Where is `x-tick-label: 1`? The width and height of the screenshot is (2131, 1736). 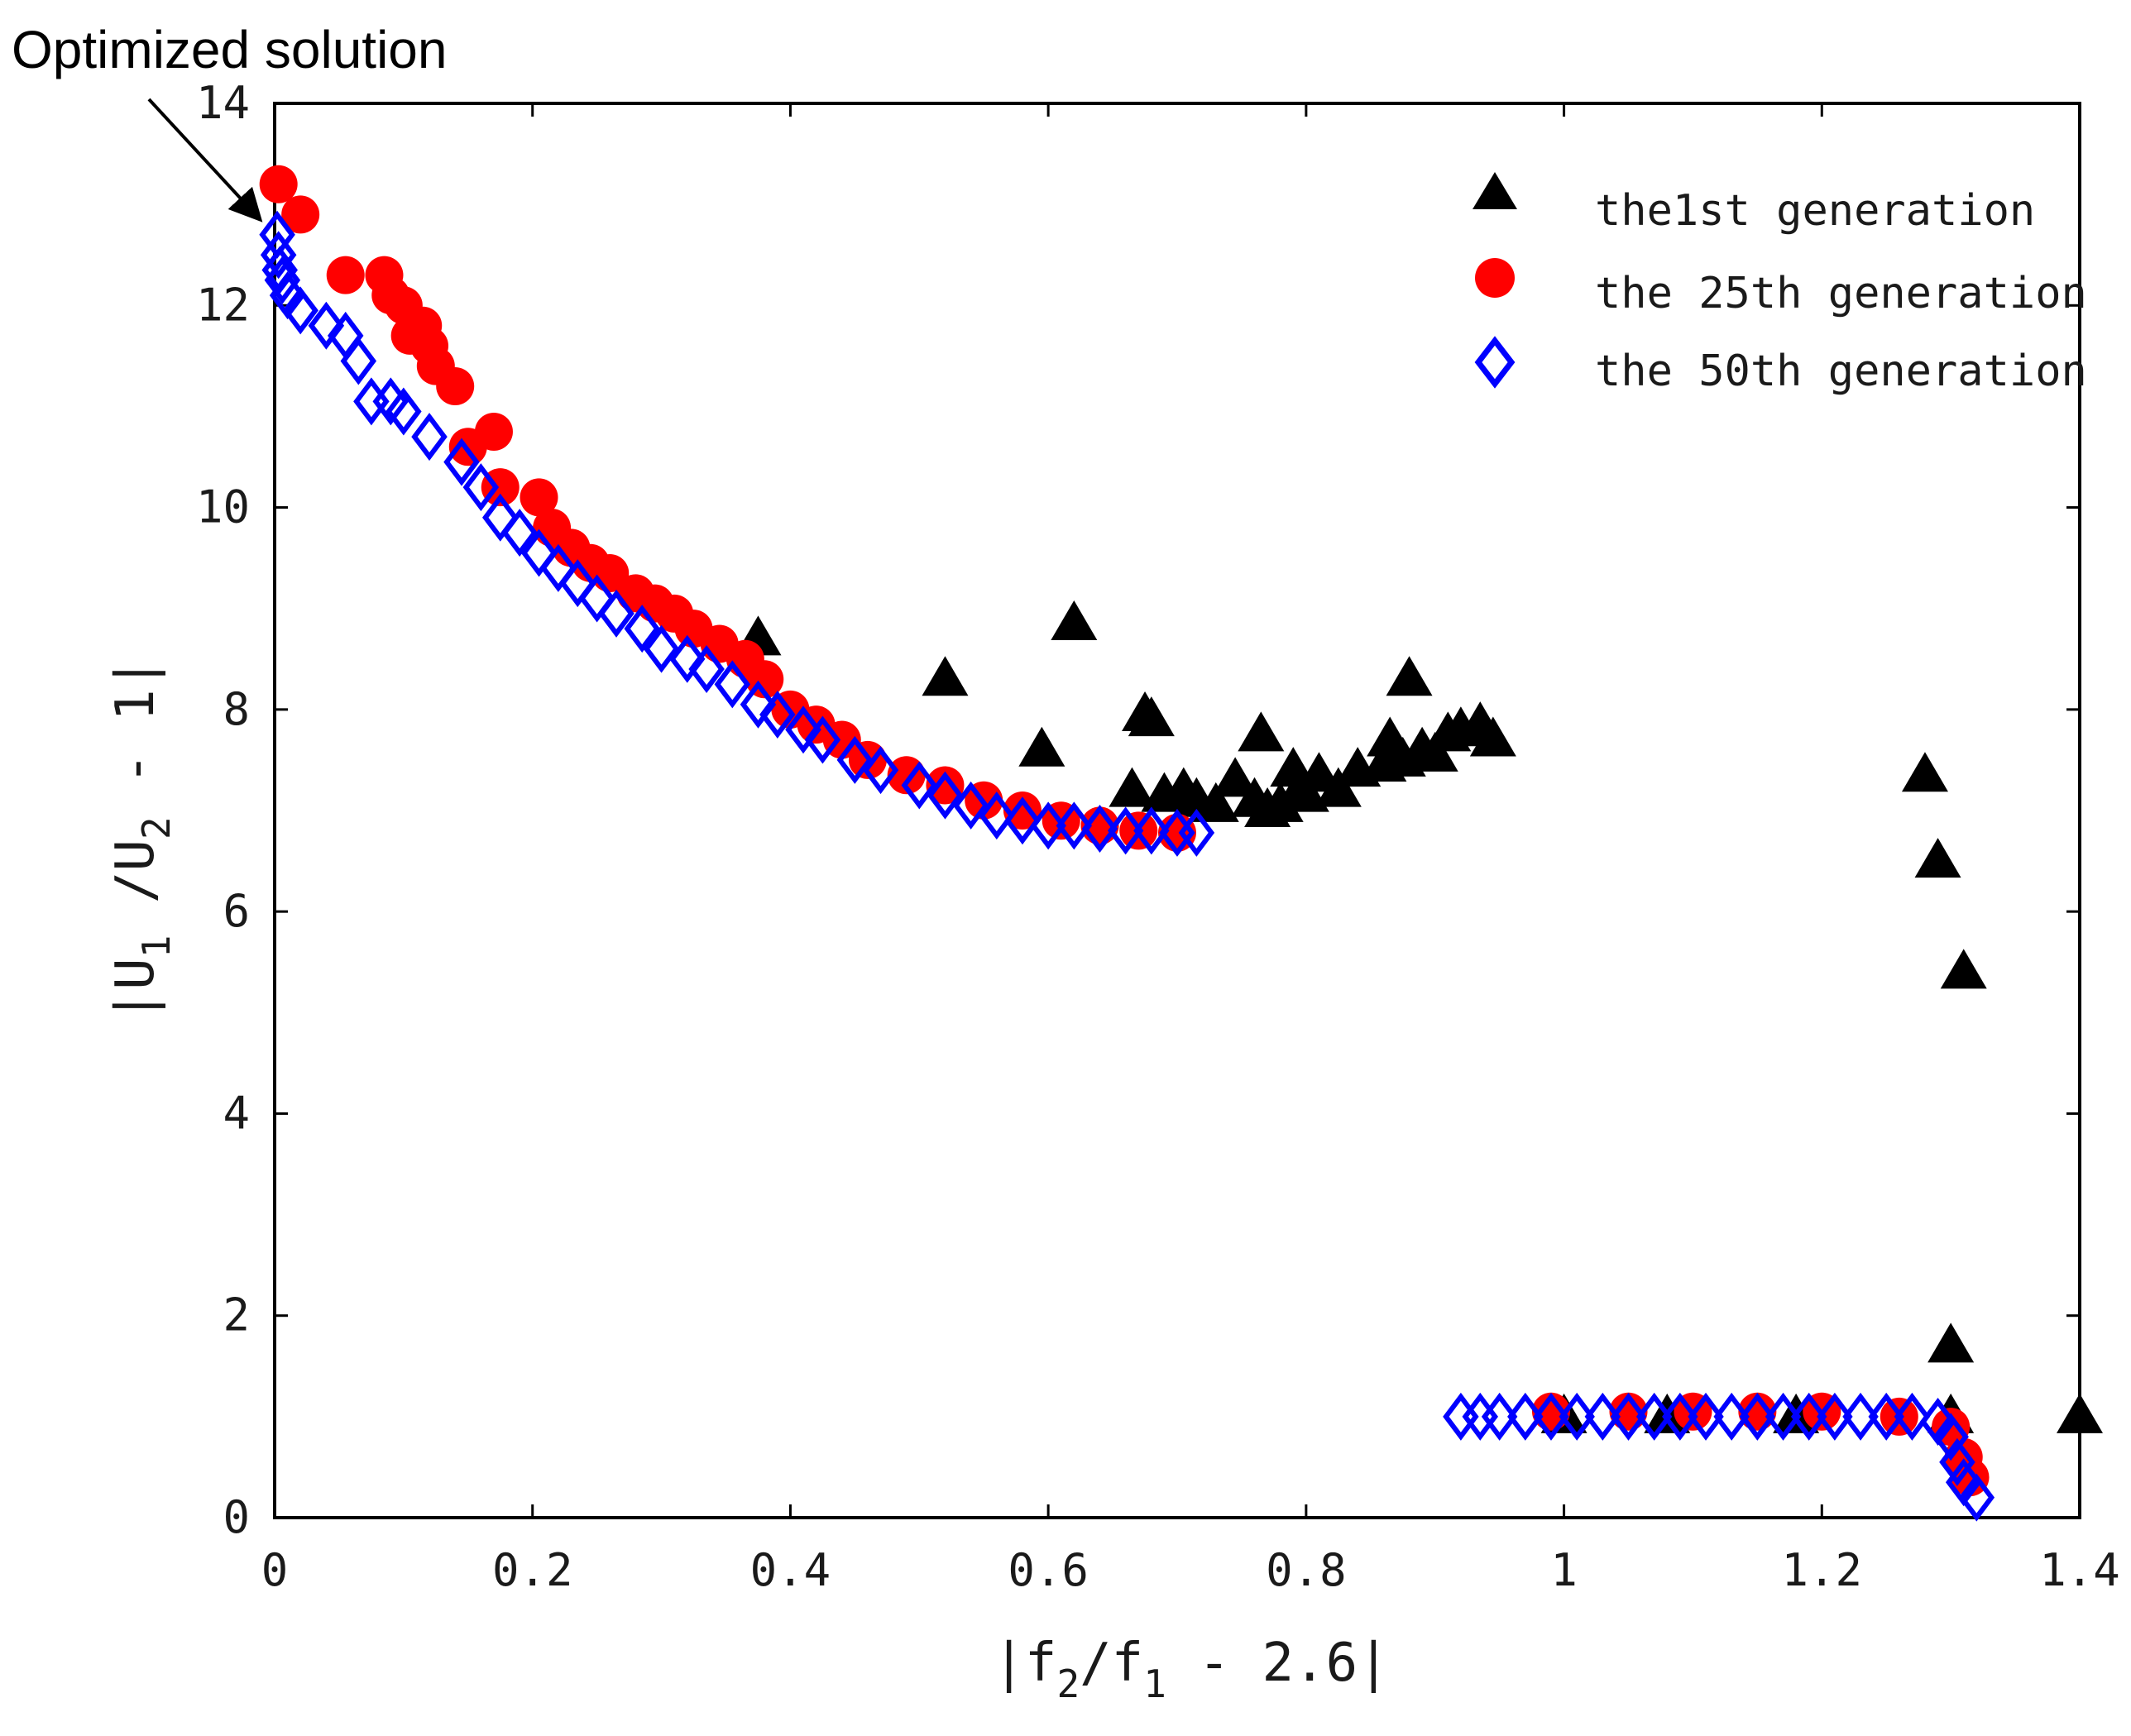 x-tick-label: 1 is located at coordinates (1564, 1570).